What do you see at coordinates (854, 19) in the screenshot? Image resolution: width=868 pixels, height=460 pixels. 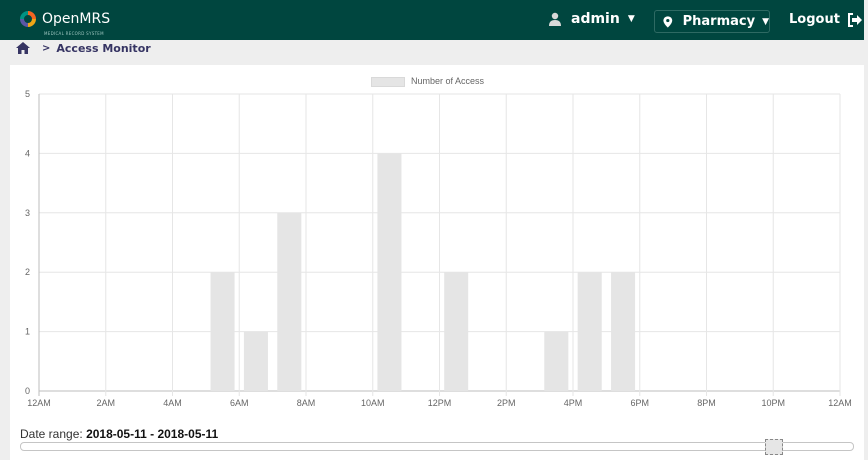 I see `sign-out-icon` at bounding box center [854, 19].